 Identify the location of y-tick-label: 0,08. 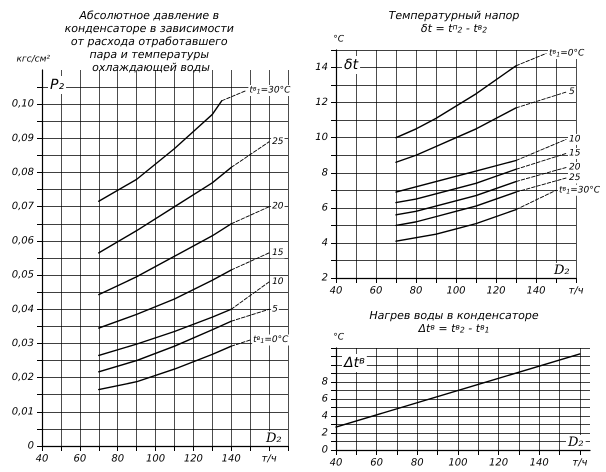
(23, 172).